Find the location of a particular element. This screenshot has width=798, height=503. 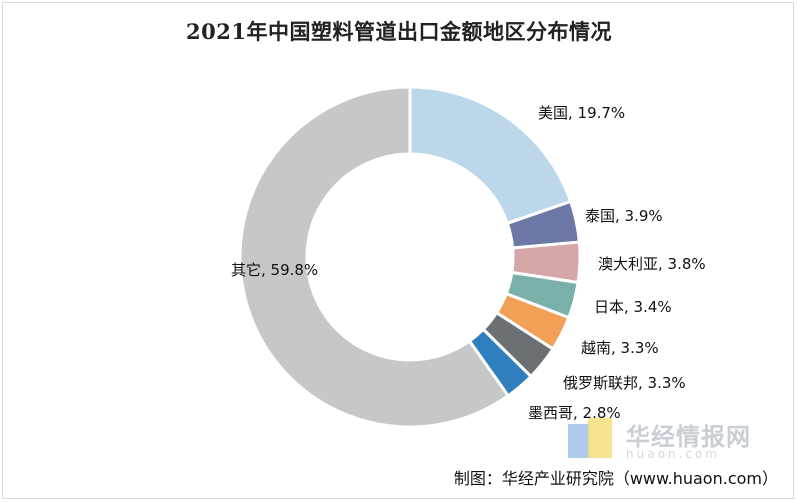

watermark-name: 华经情报网 is located at coordinates (688, 437).